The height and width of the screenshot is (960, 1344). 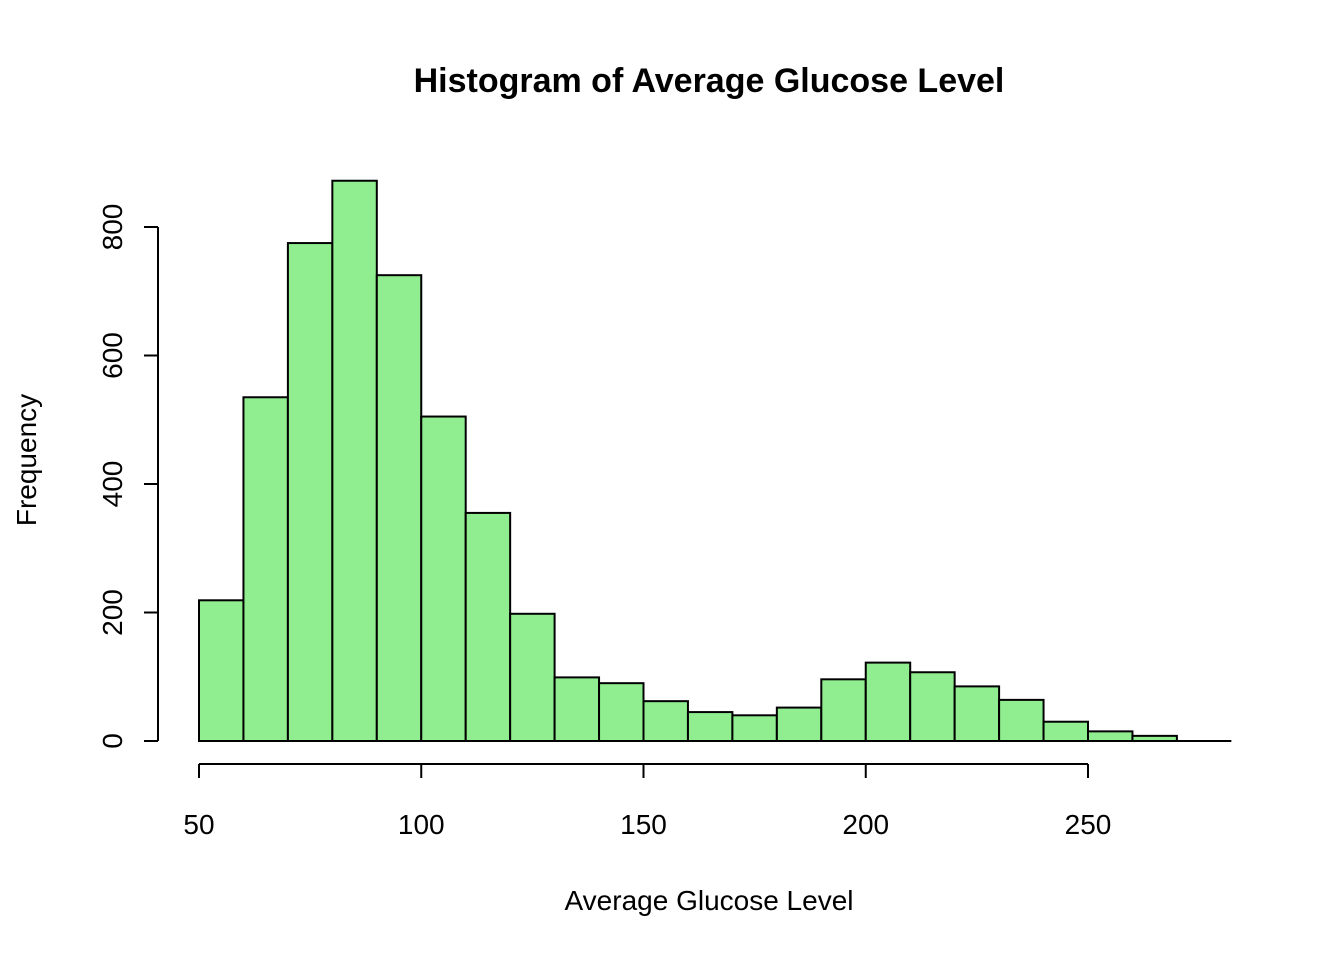 What do you see at coordinates (865, 824) in the screenshot?
I see `x-tick-label: 200` at bounding box center [865, 824].